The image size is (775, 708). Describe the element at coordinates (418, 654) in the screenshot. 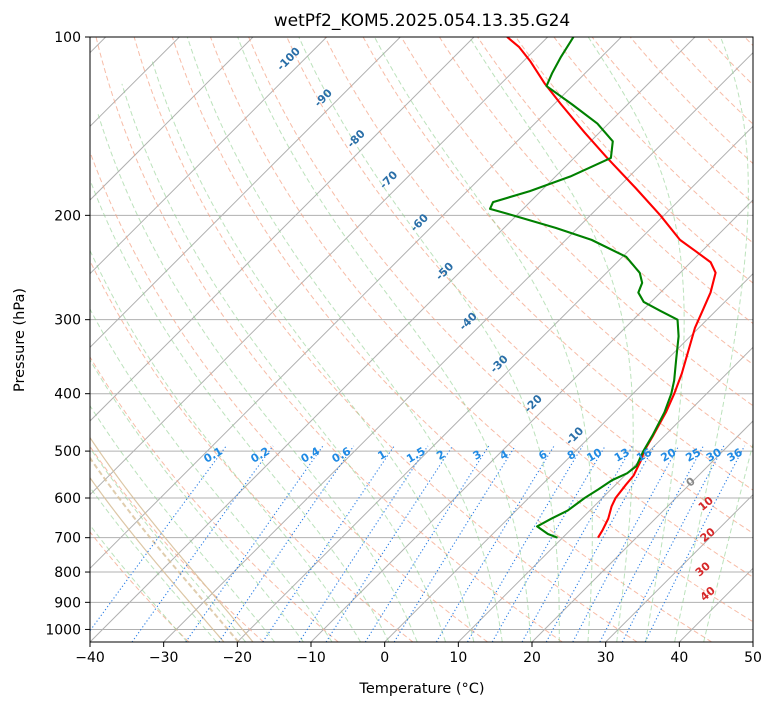

I see `x-axis: −40 −30 −20 −10 0 10 20 30 40 50` at that location.